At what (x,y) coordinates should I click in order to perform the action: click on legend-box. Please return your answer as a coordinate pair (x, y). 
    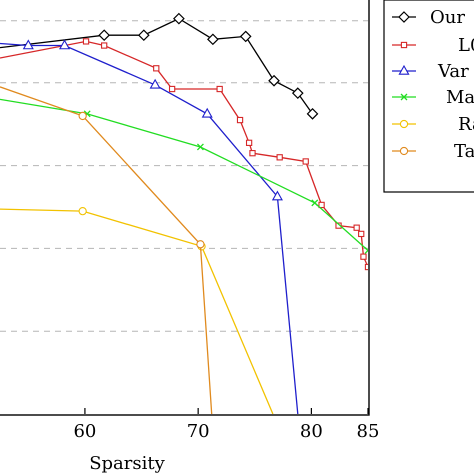
    Looking at the image, I should click on (428, 96).